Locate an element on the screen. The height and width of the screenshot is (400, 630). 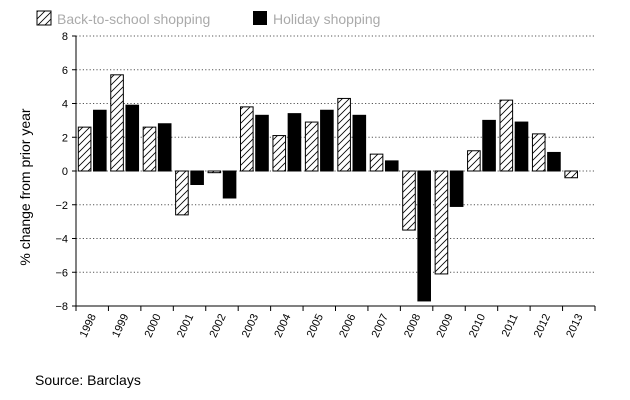
y-tick-label: 4 is located at coordinates (65, 105).